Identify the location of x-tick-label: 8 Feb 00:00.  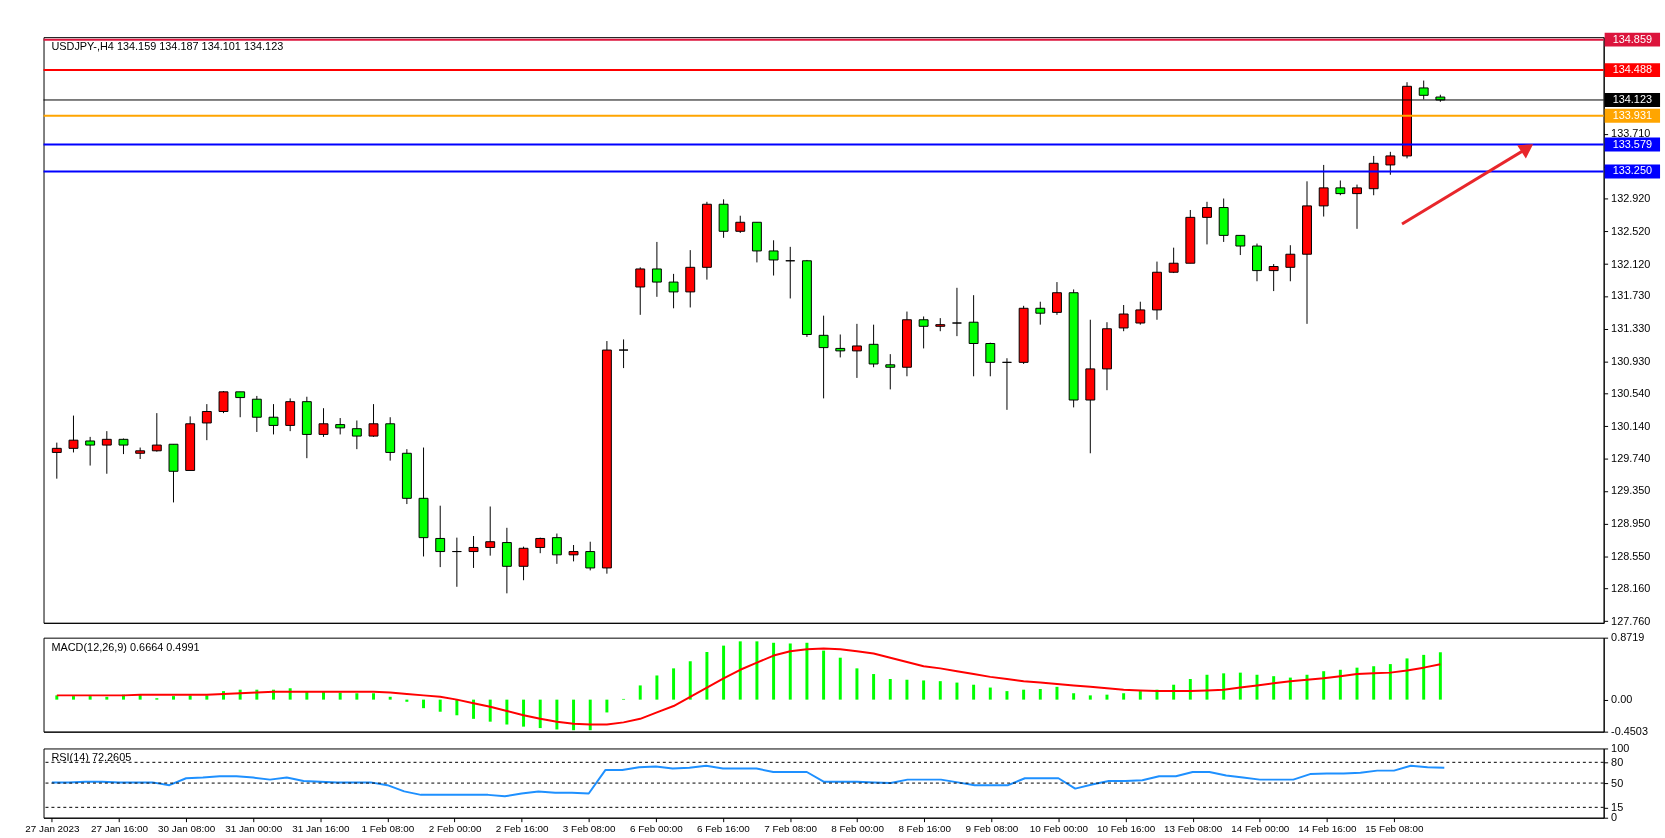
(858, 829).